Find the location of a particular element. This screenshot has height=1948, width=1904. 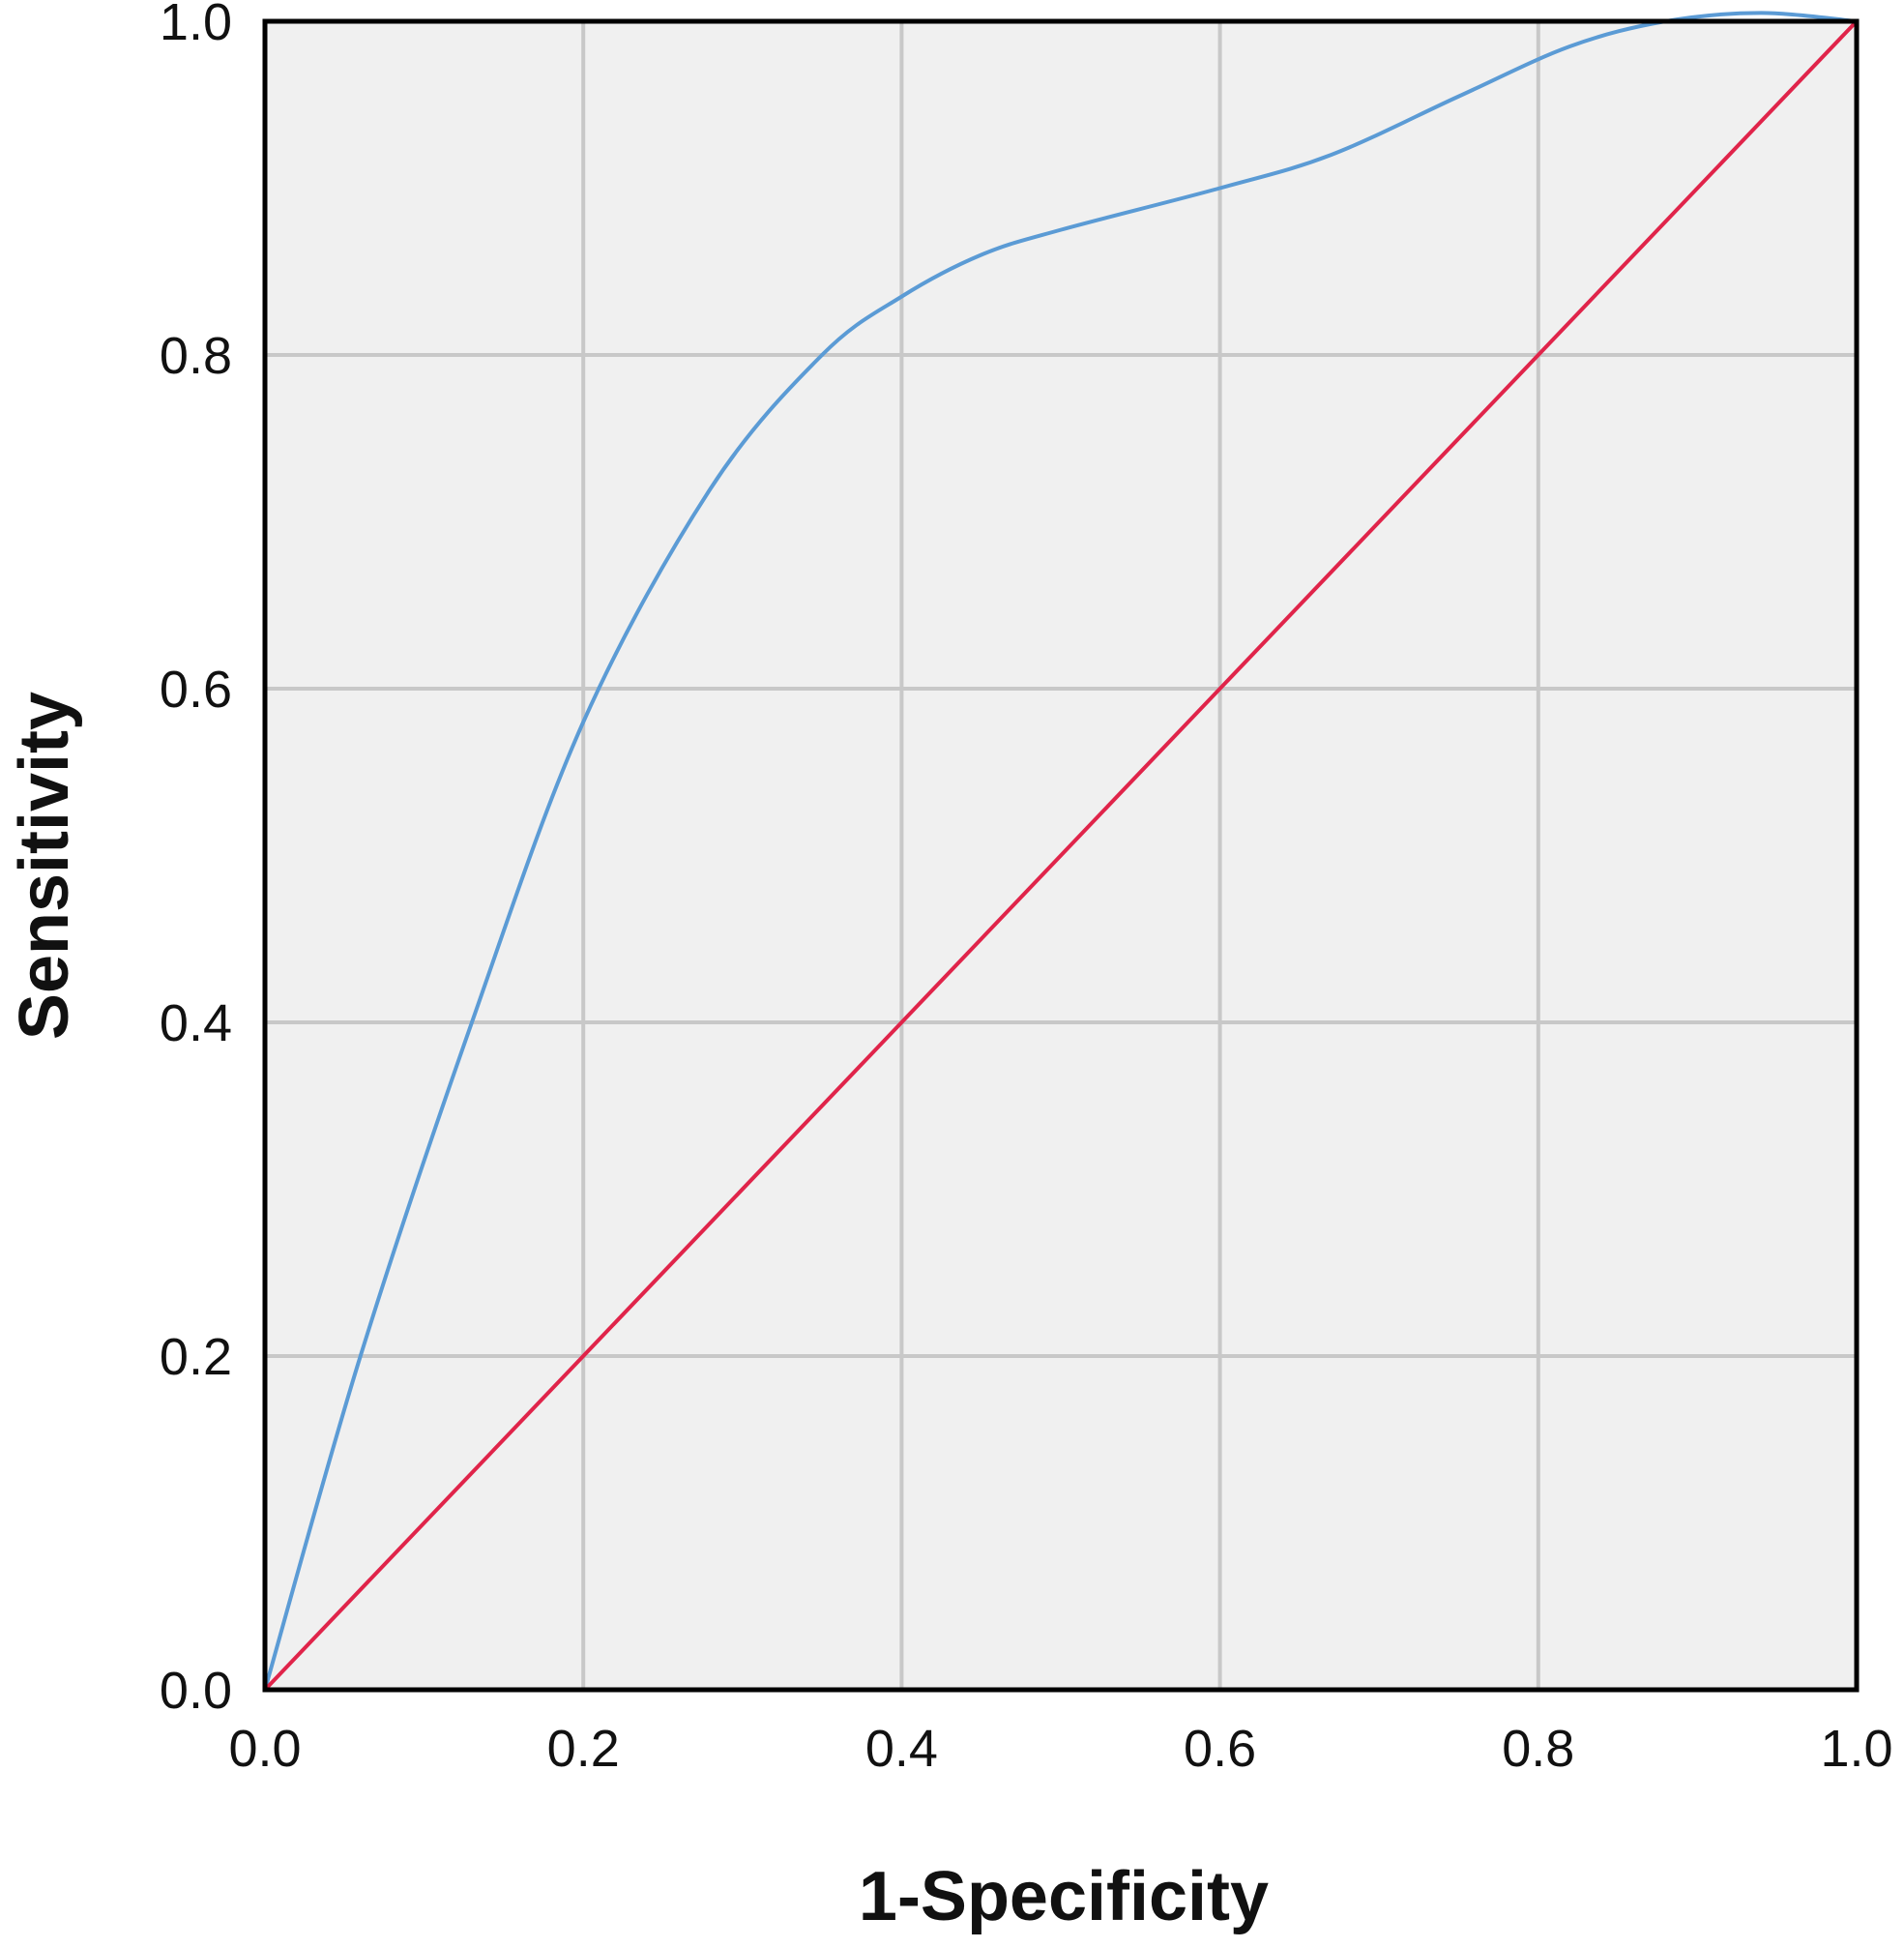

x-tick-labels: 0.0 0.2 0.4 0.6 0.8 1.0 is located at coordinates (1060, 1749).